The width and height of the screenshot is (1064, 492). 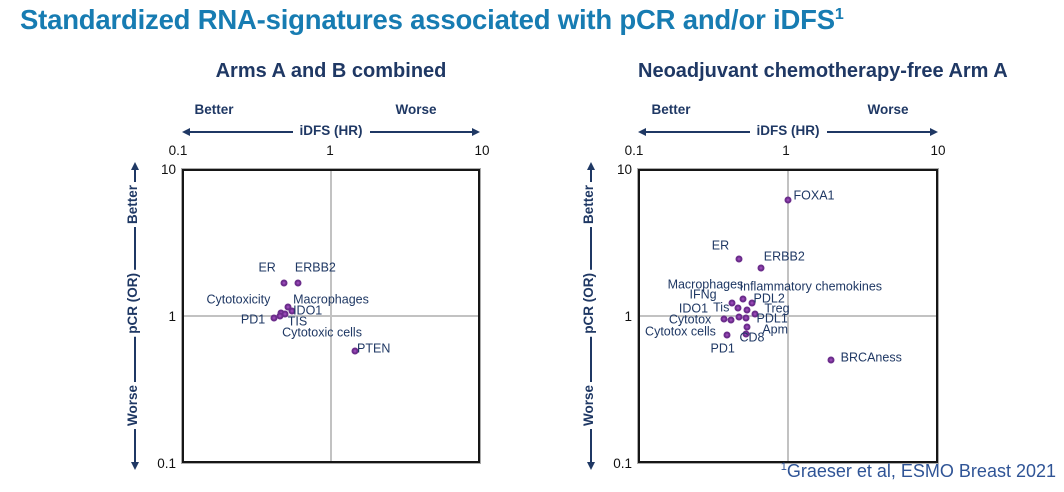 What do you see at coordinates (705, 284) in the screenshot?
I see `data-point-label-macrophages: Macrophages` at bounding box center [705, 284].